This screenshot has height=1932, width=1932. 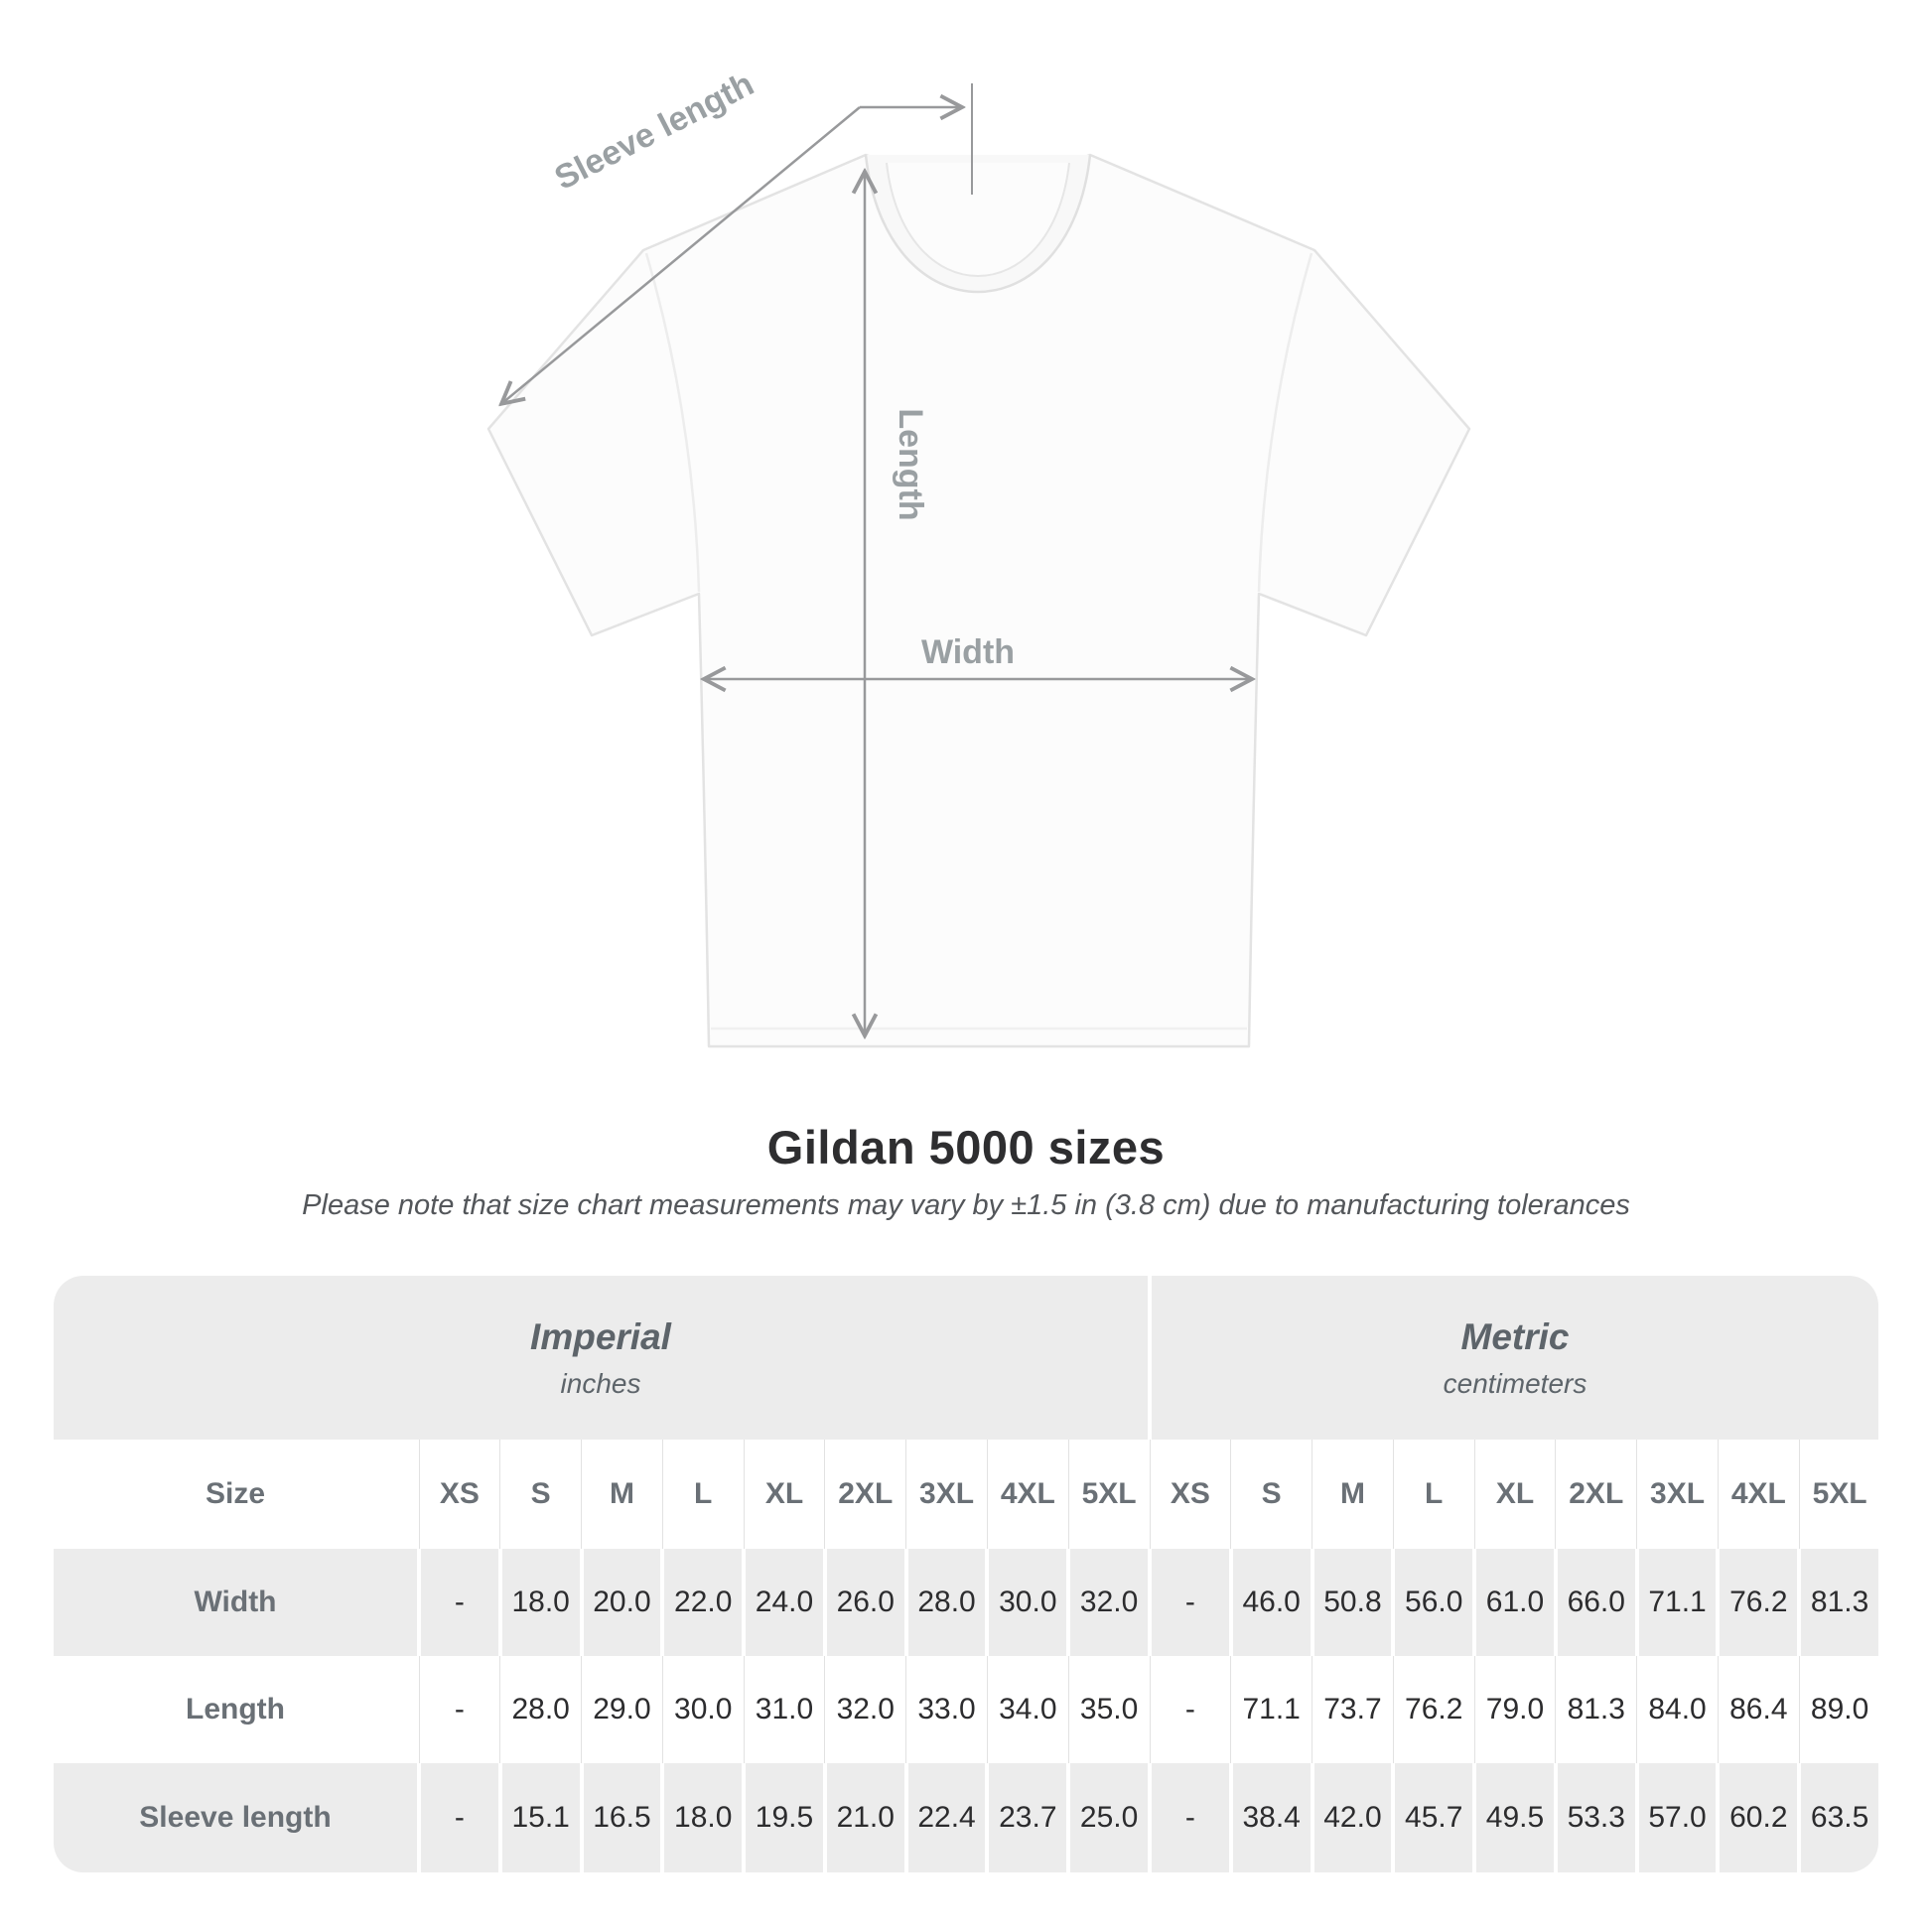 What do you see at coordinates (1351, 1494) in the screenshot?
I see `size-header-metric-m: M` at bounding box center [1351, 1494].